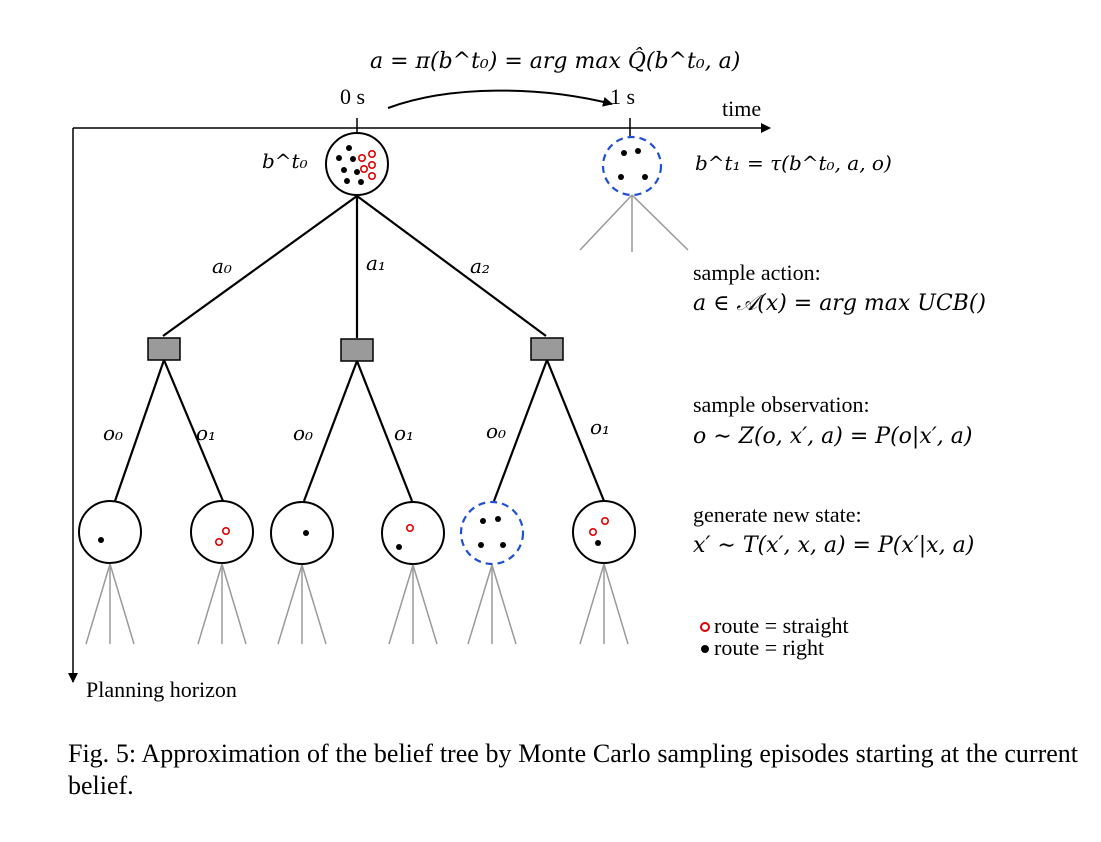  Describe the element at coordinates (781, 625) in the screenshot. I see `legend-straight-label: route = straight` at that location.